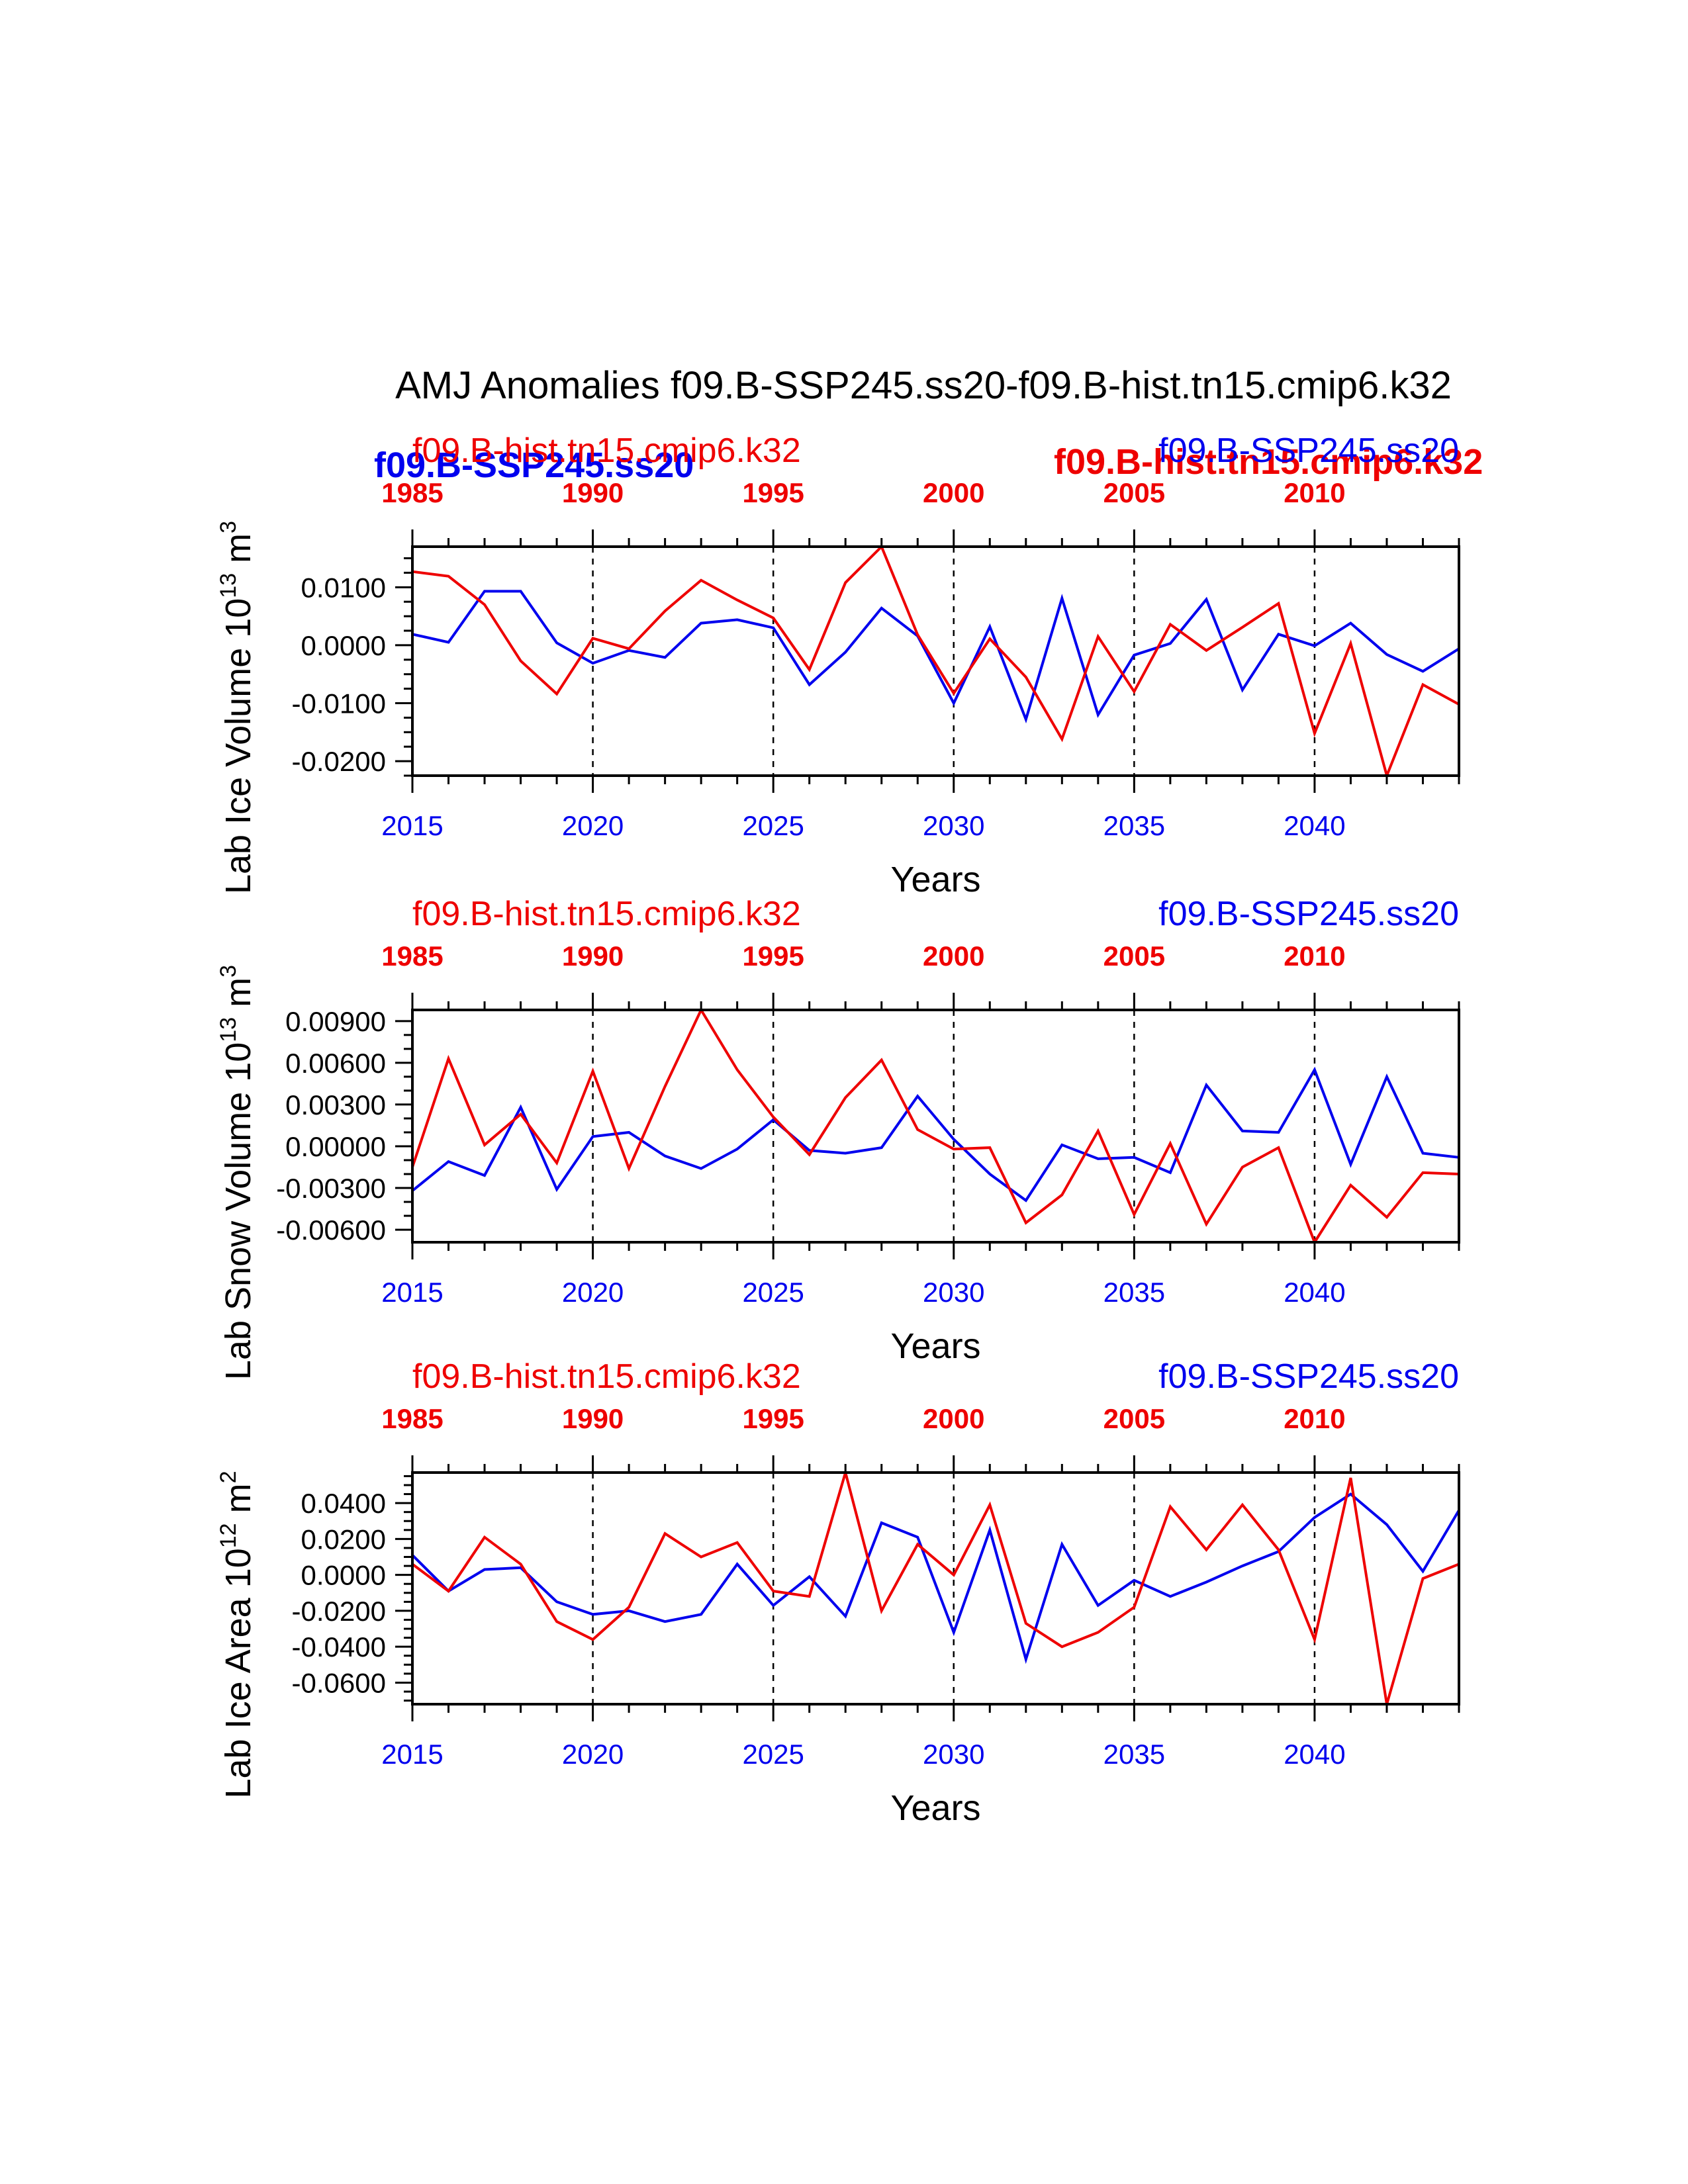  What do you see at coordinates (339, 1646) in the screenshot?
I see `y-tick-label: -0.0400` at bounding box center [339, 1646].